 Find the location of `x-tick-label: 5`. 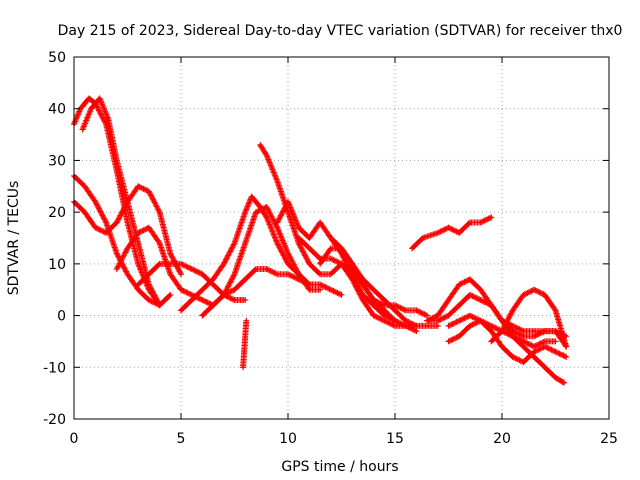

x-tick-label: 5 is located at coordinates (181, 439).